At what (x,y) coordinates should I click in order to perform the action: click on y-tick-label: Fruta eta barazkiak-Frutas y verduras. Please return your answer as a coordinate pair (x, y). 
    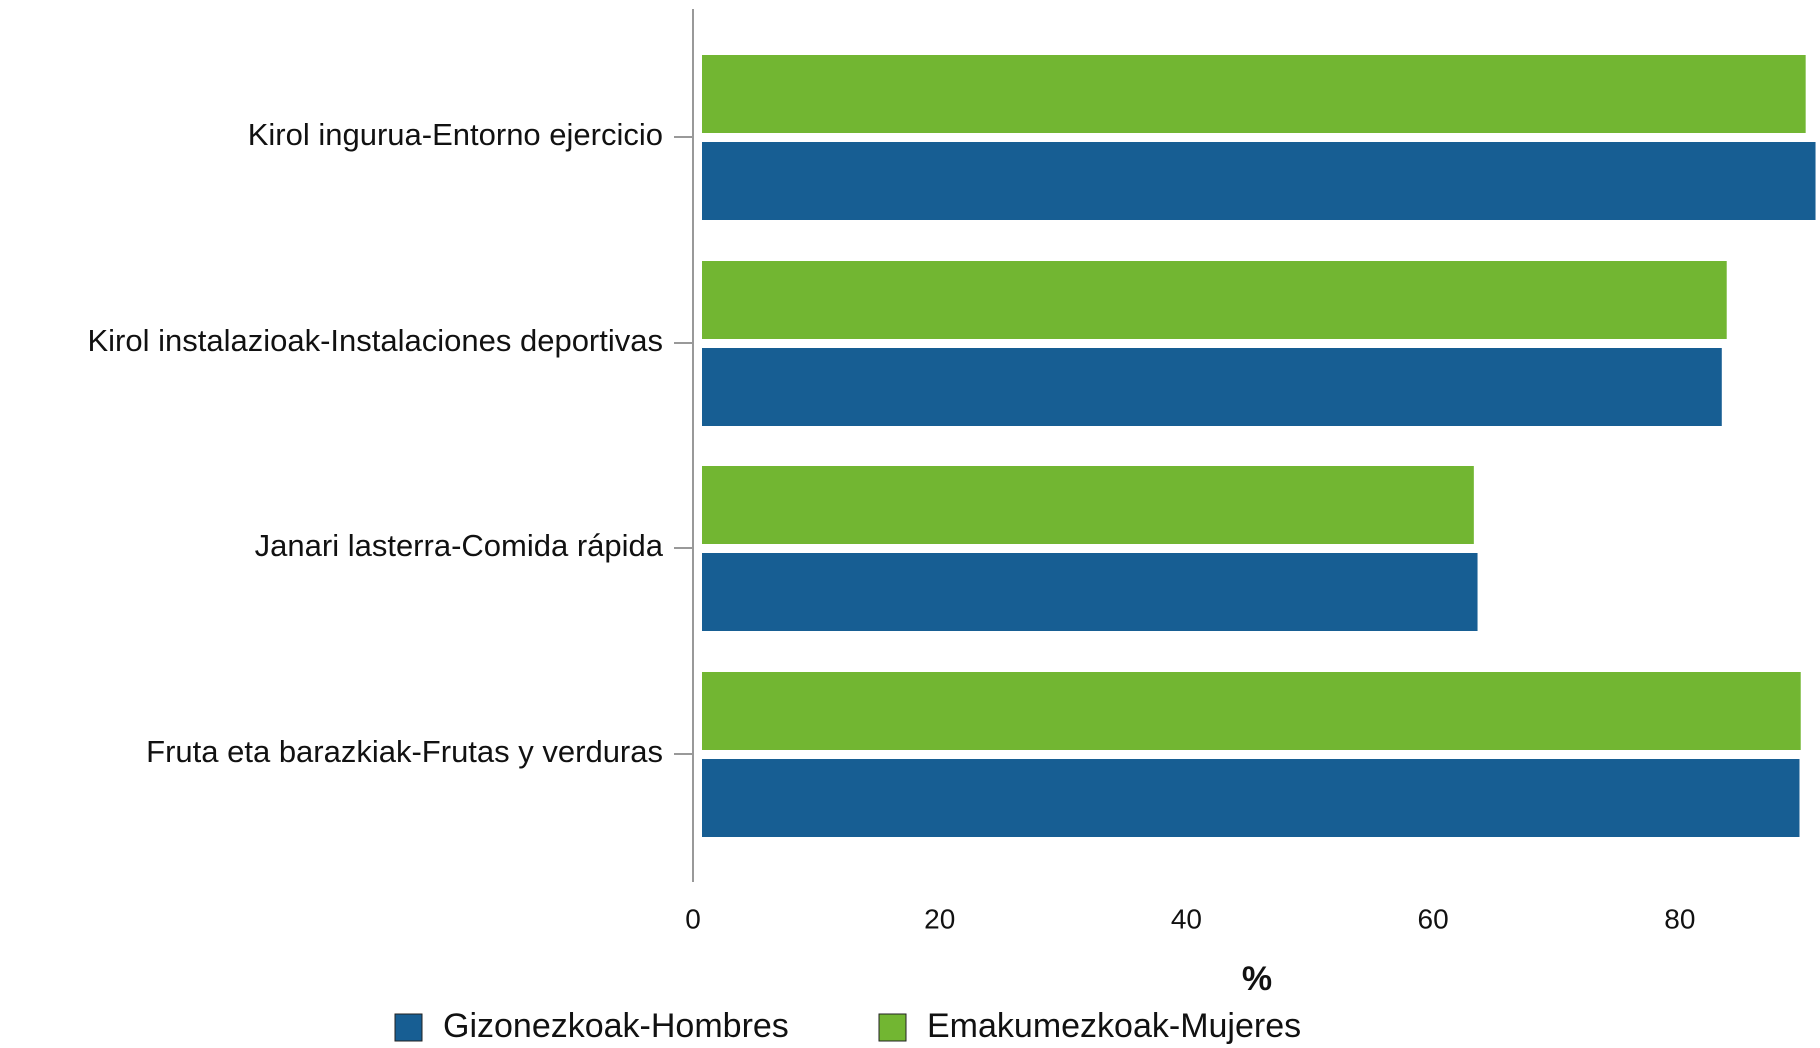
    Looking at the image, I should click on (404, 751).